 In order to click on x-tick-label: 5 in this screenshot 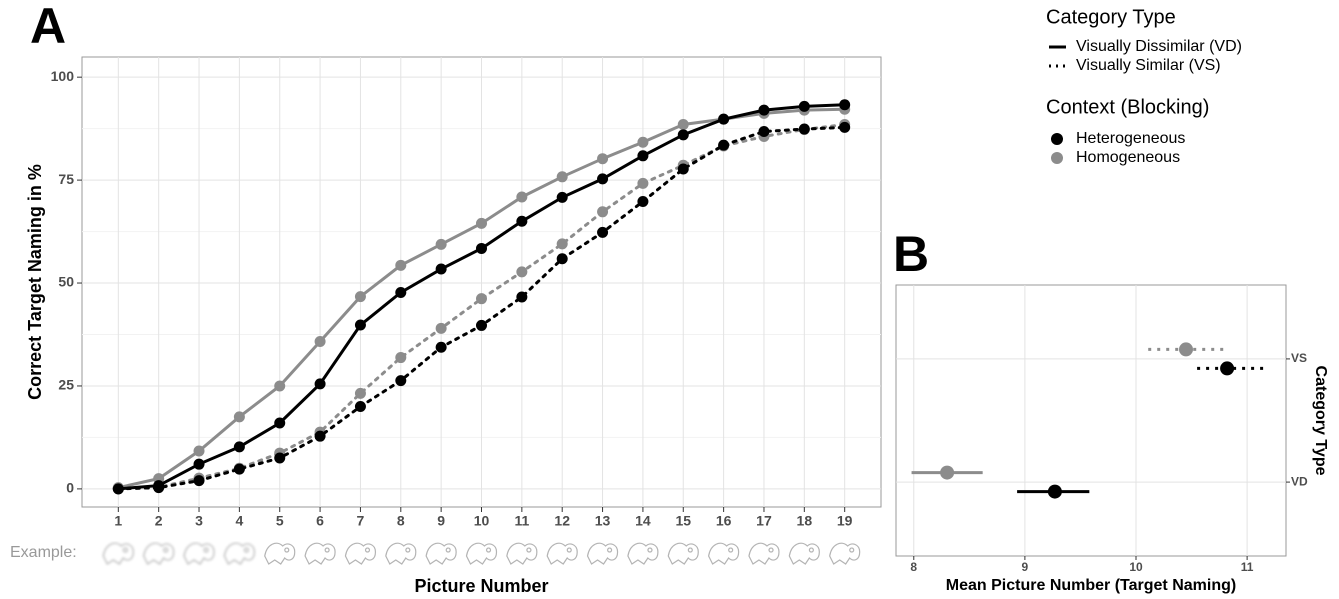, I will do `click(280, 521)`.